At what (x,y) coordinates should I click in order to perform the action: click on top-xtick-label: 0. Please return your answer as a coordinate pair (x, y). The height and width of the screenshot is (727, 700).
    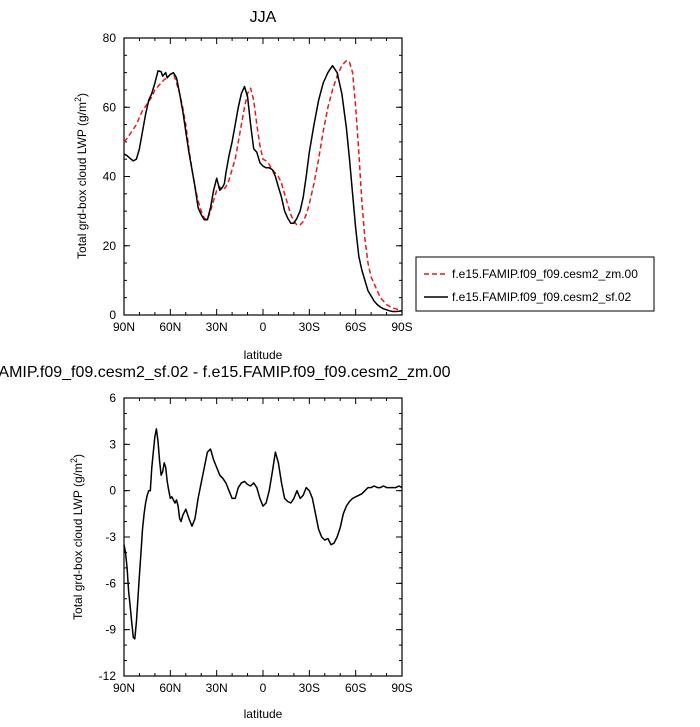
    Looking at the image, I should click on (263, 327).